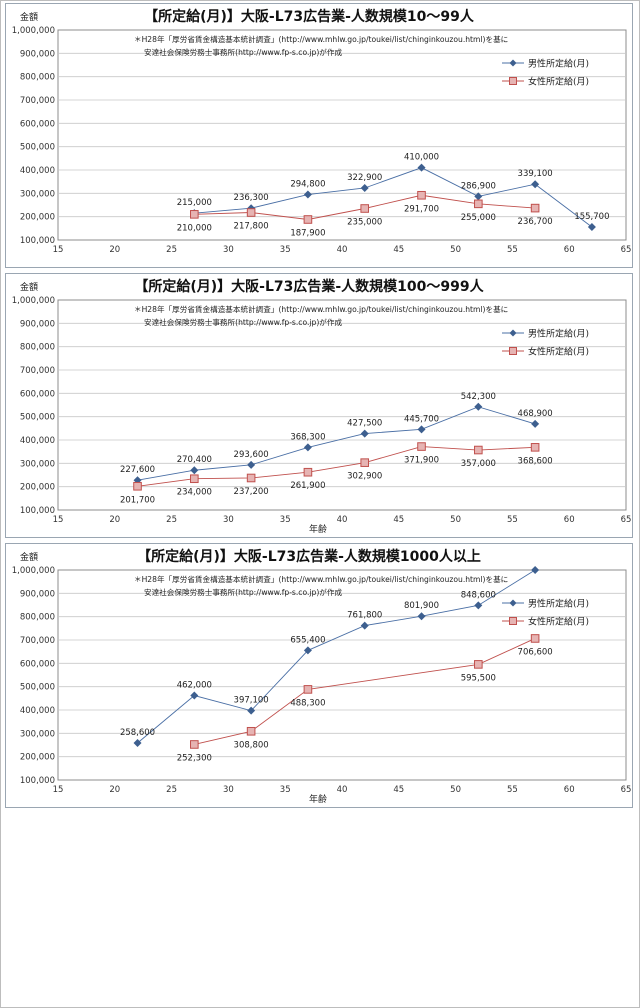 Image resolution: width=640 pixels, height=1008 pixels. I want to click on data-label: 252,300, so click(194, 758).